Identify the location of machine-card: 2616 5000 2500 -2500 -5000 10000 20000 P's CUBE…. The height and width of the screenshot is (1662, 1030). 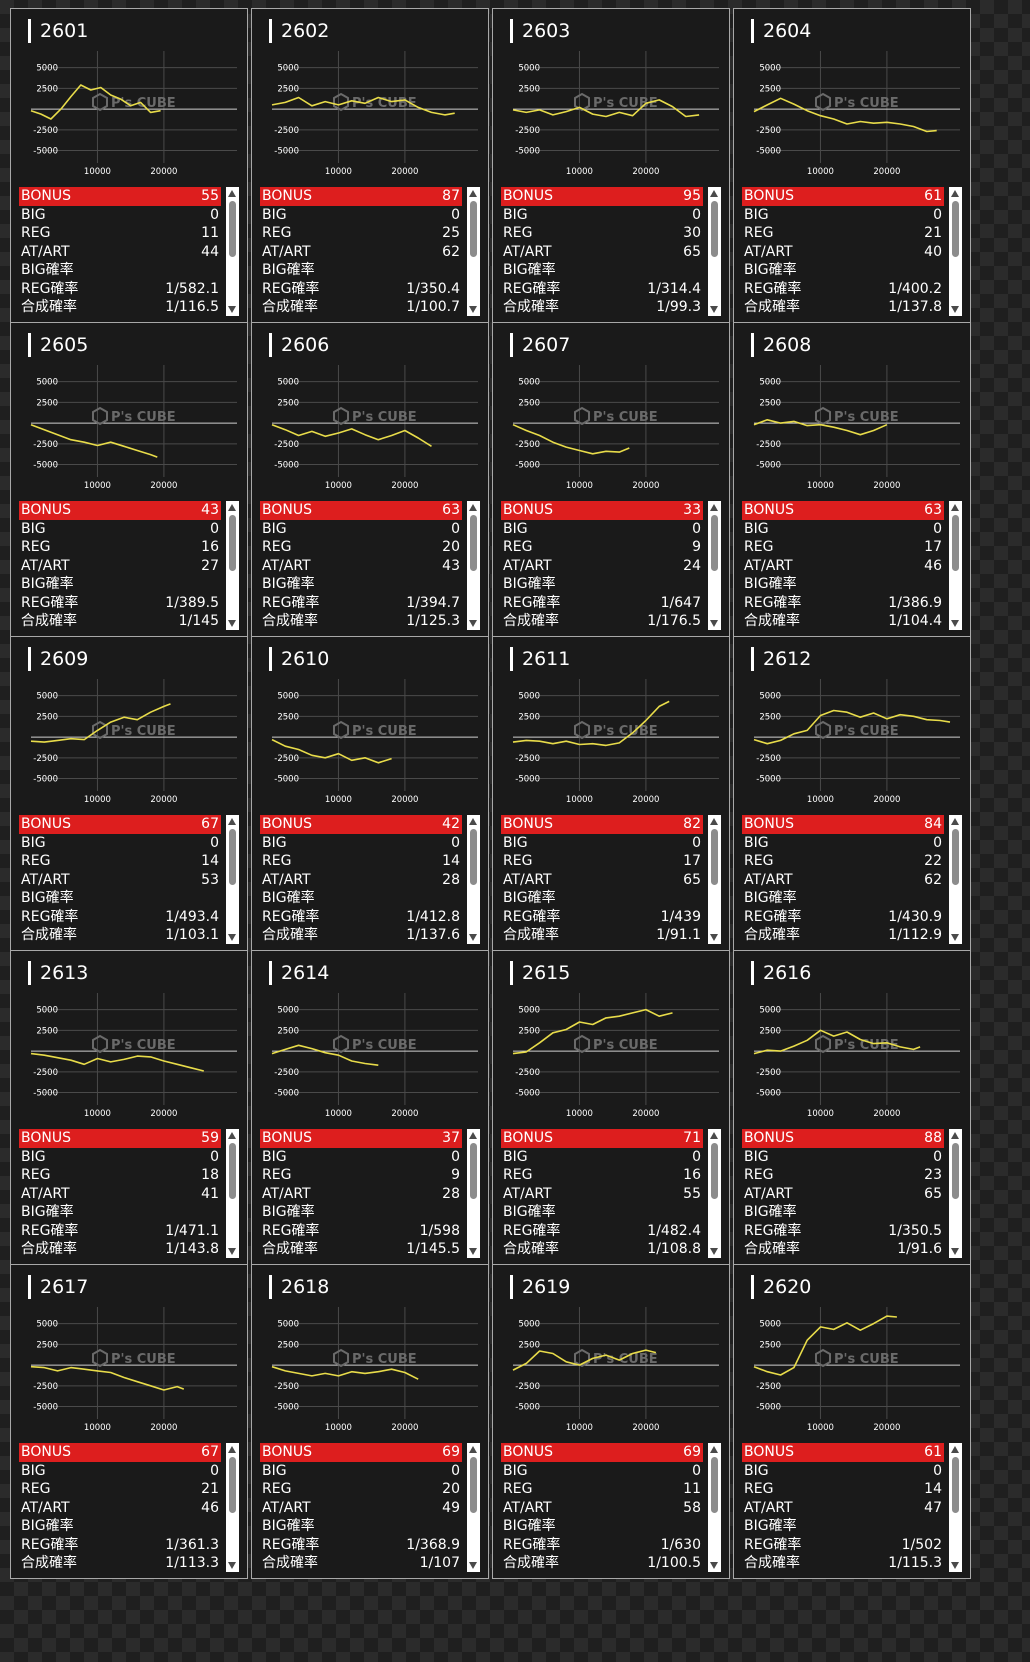
(852, 1107).